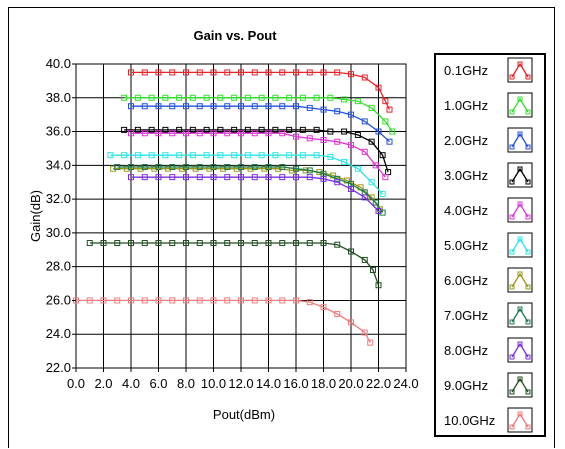 Image resolution: width=565 pixels, height=449 pixels. I want to click on legend-label: 7.0GHz, so click(466, 315).